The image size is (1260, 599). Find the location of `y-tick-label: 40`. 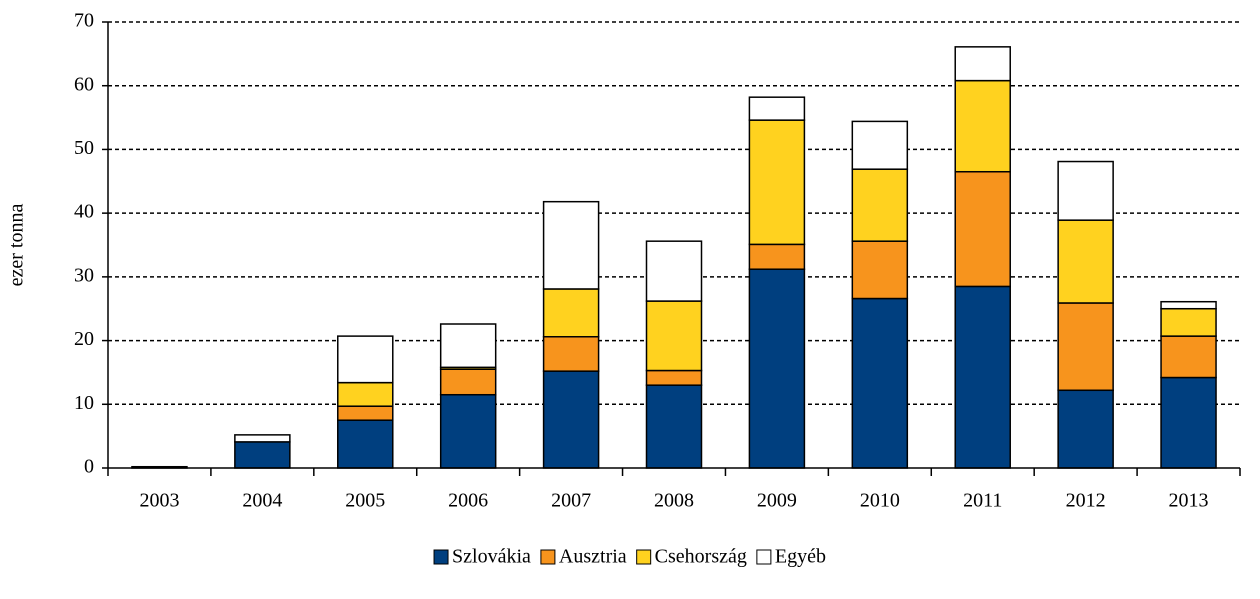

y-tick-label: 40 is located at coordinates (84, 212).